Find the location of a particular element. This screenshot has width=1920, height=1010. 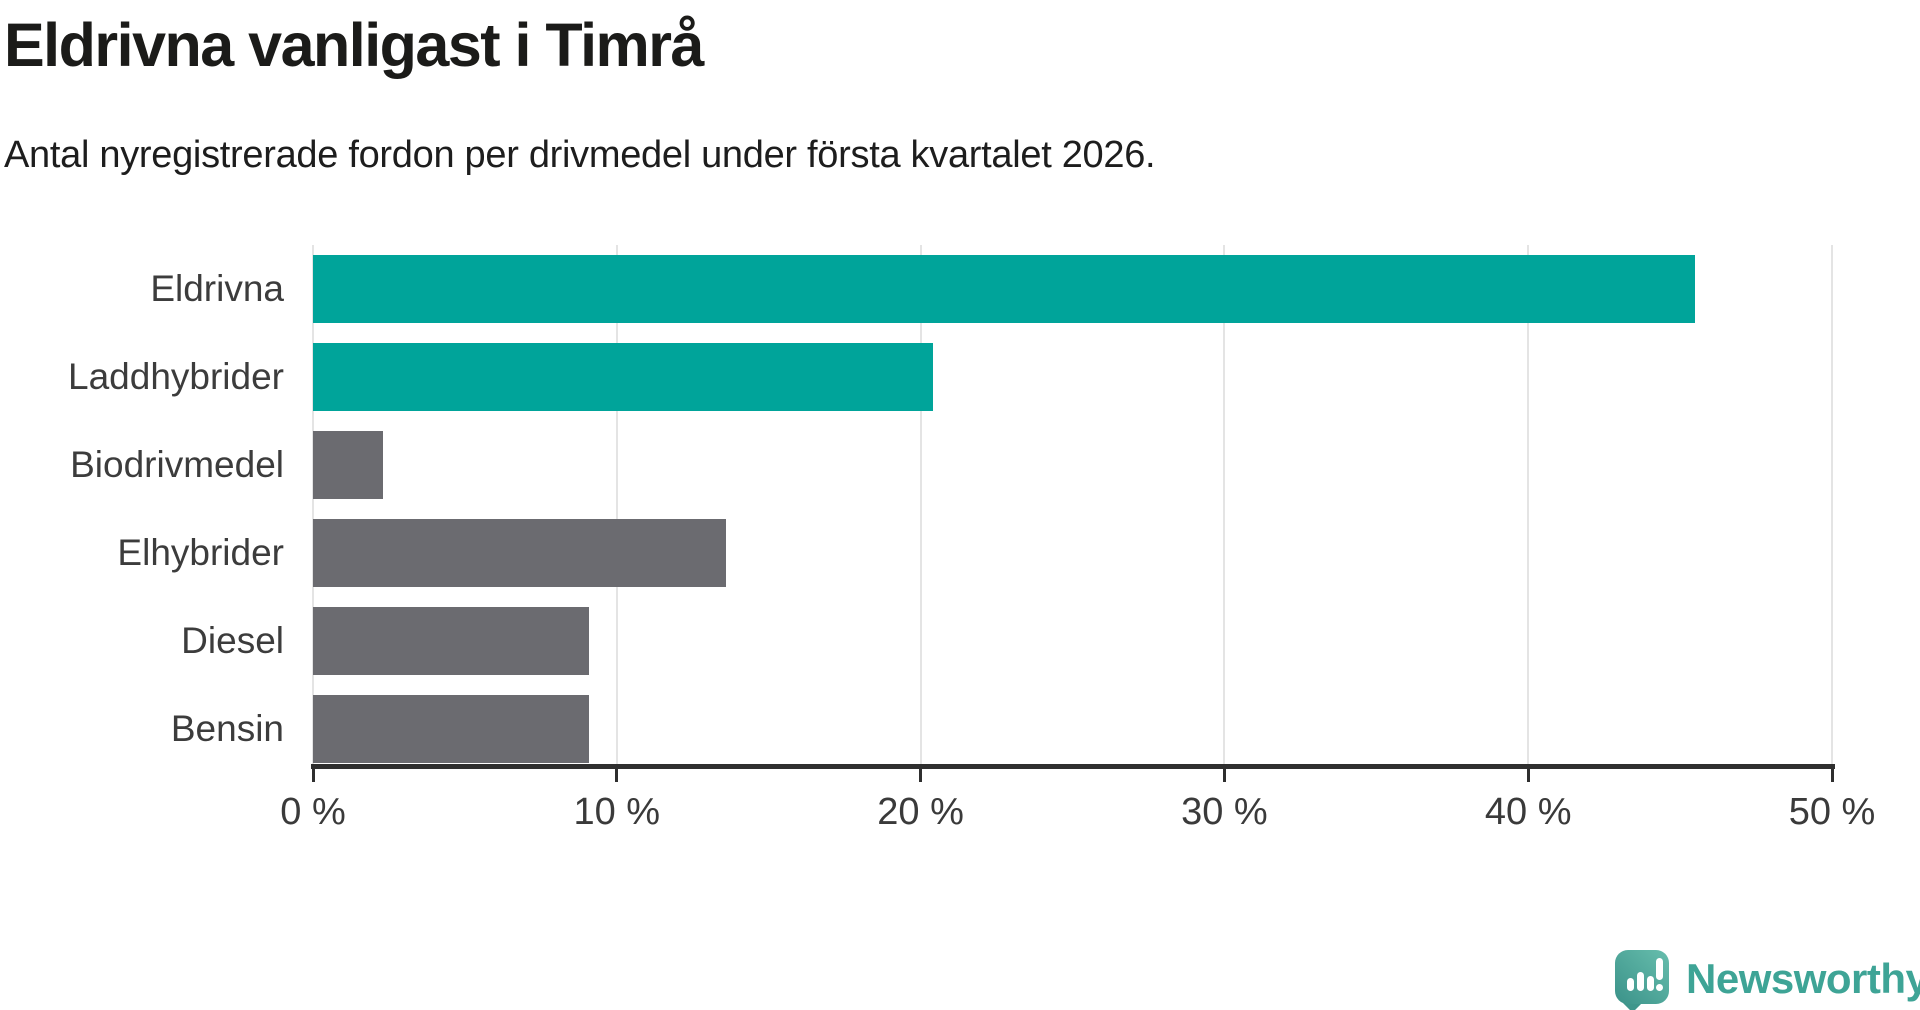

category-label: Biodrivmedel is located at coordinates (177, 464).